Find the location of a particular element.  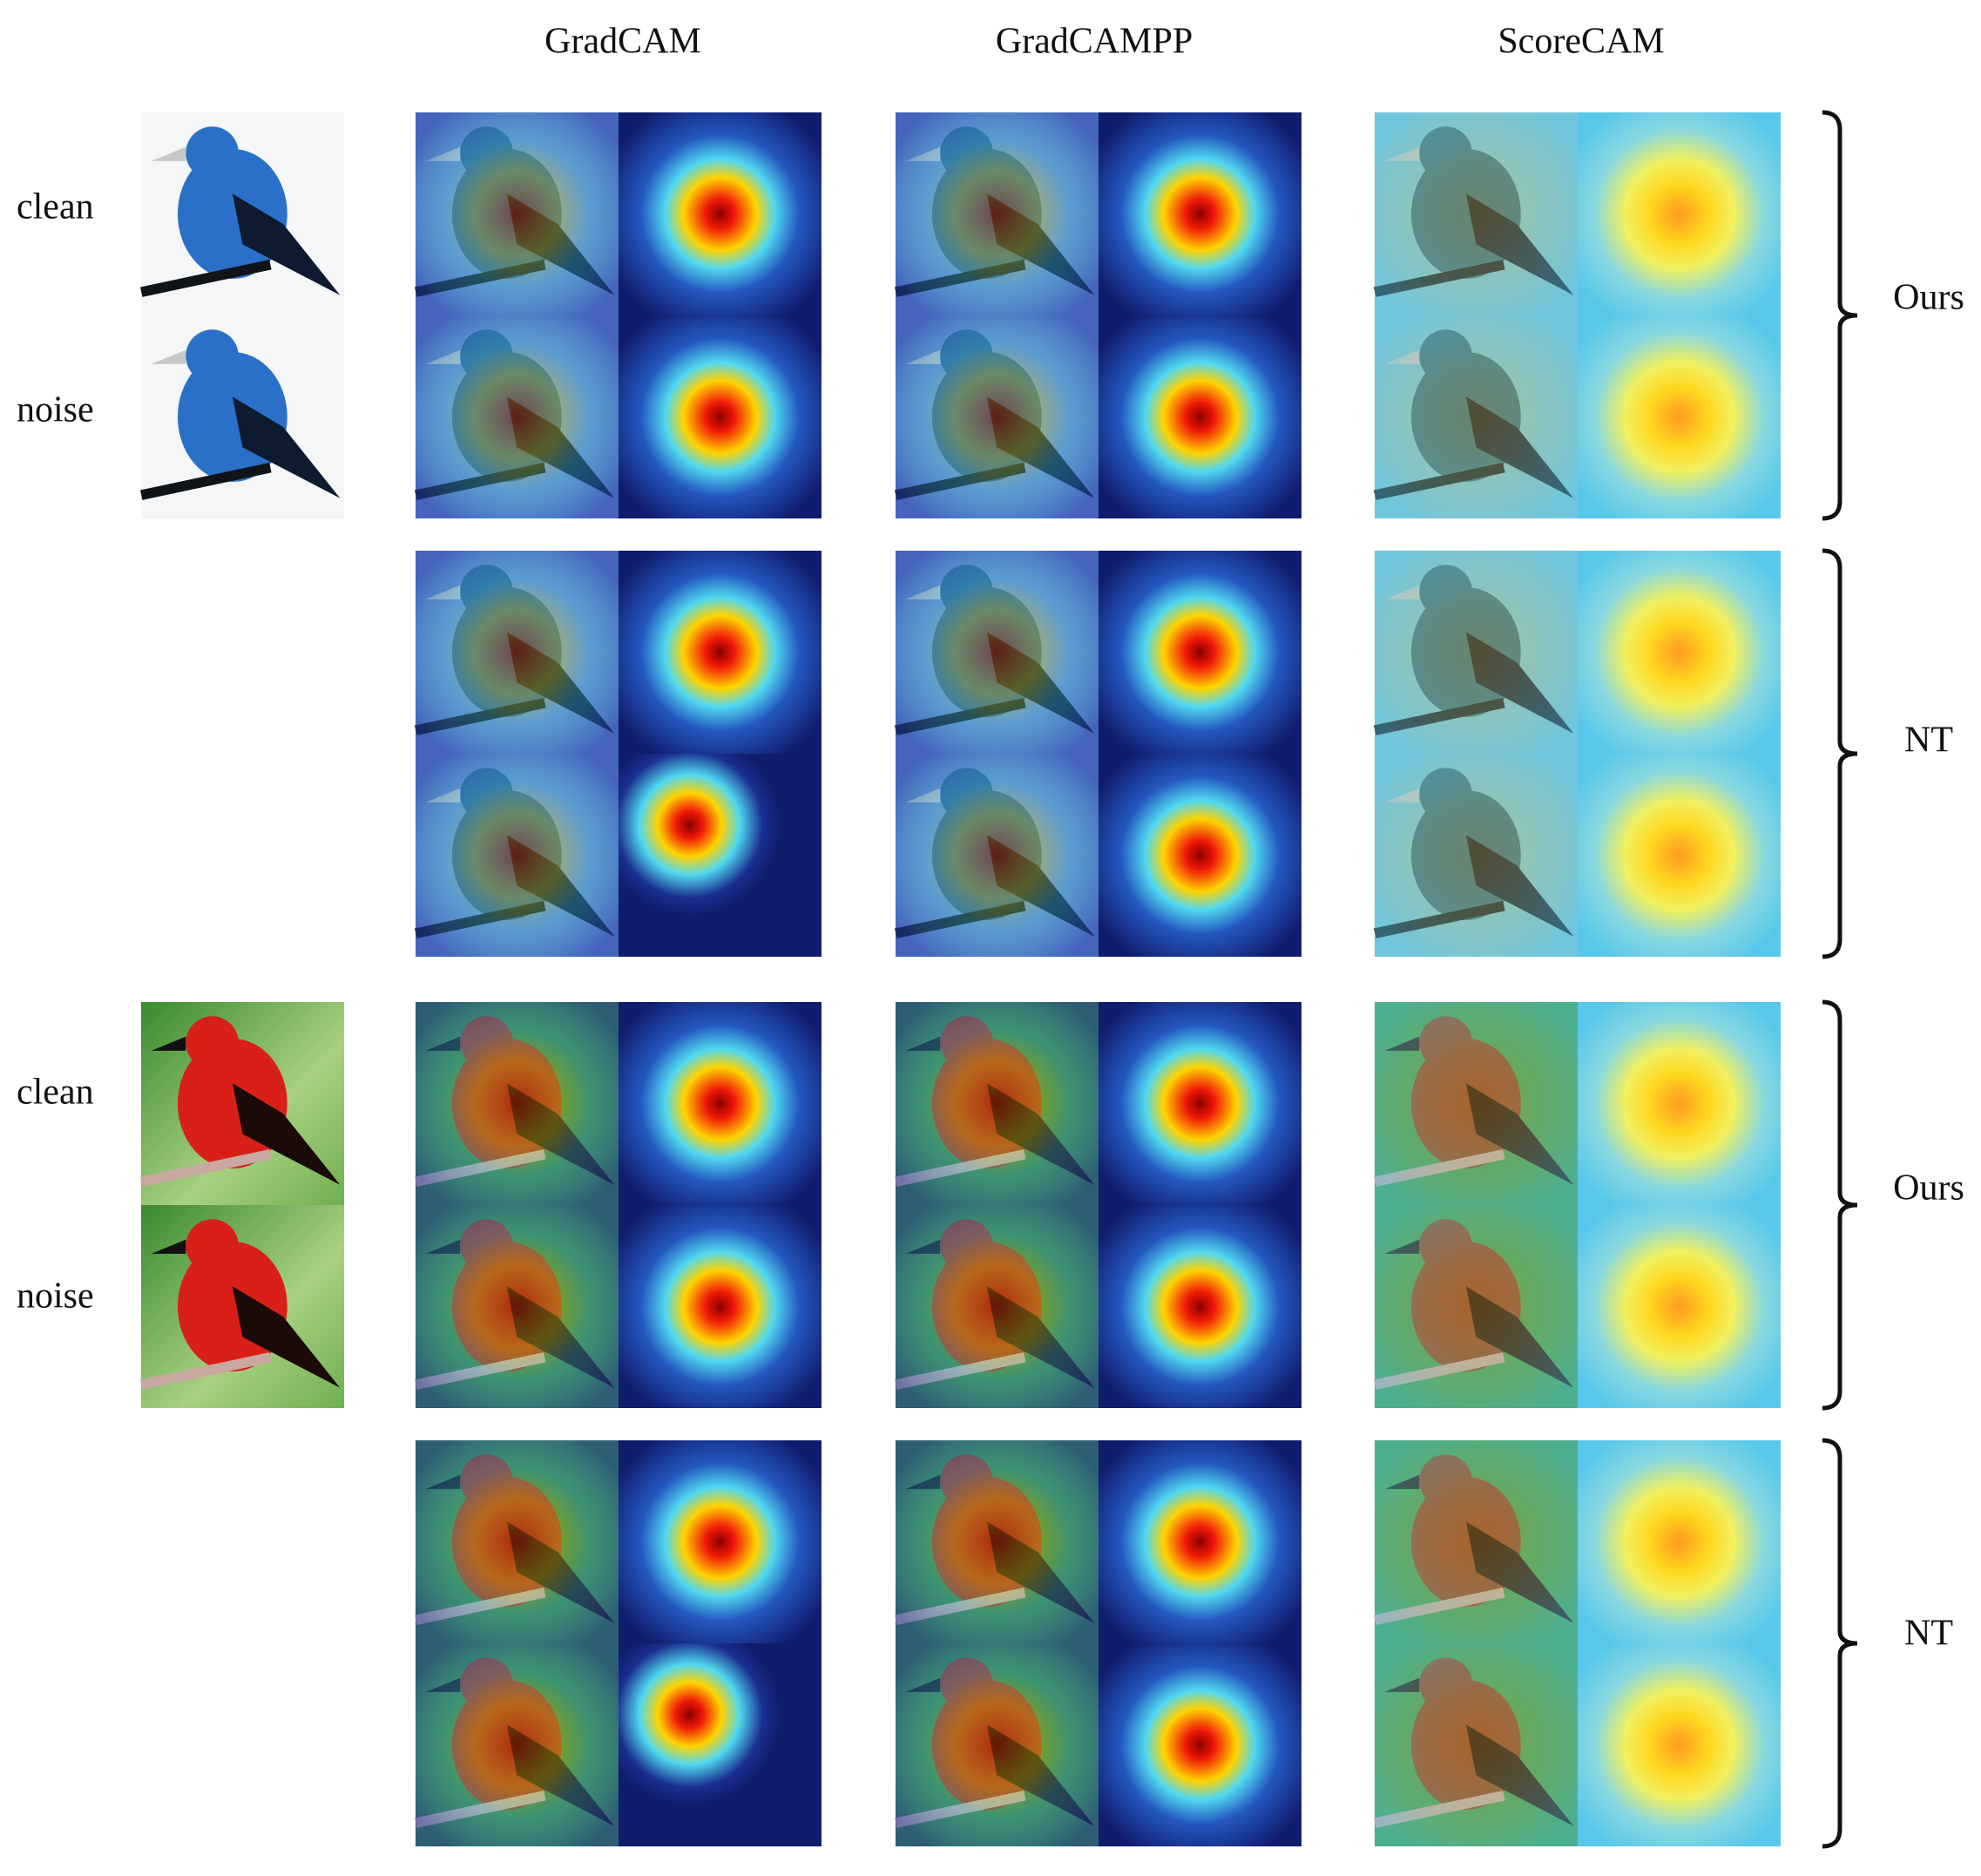

column-header: GradCAM is located at coordinates (622, 42).